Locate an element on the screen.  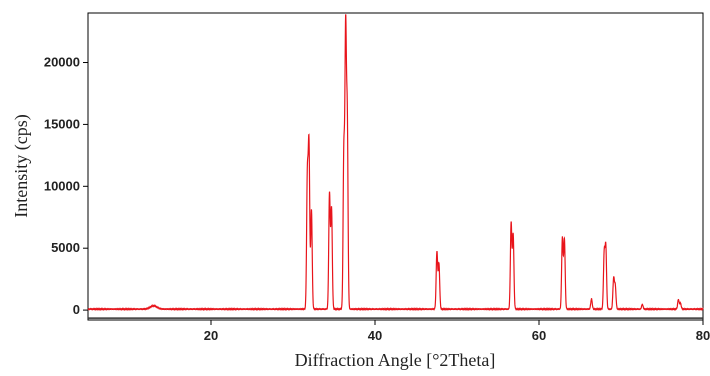
y-tick-label: 0 is located at coordinates (76, 309).